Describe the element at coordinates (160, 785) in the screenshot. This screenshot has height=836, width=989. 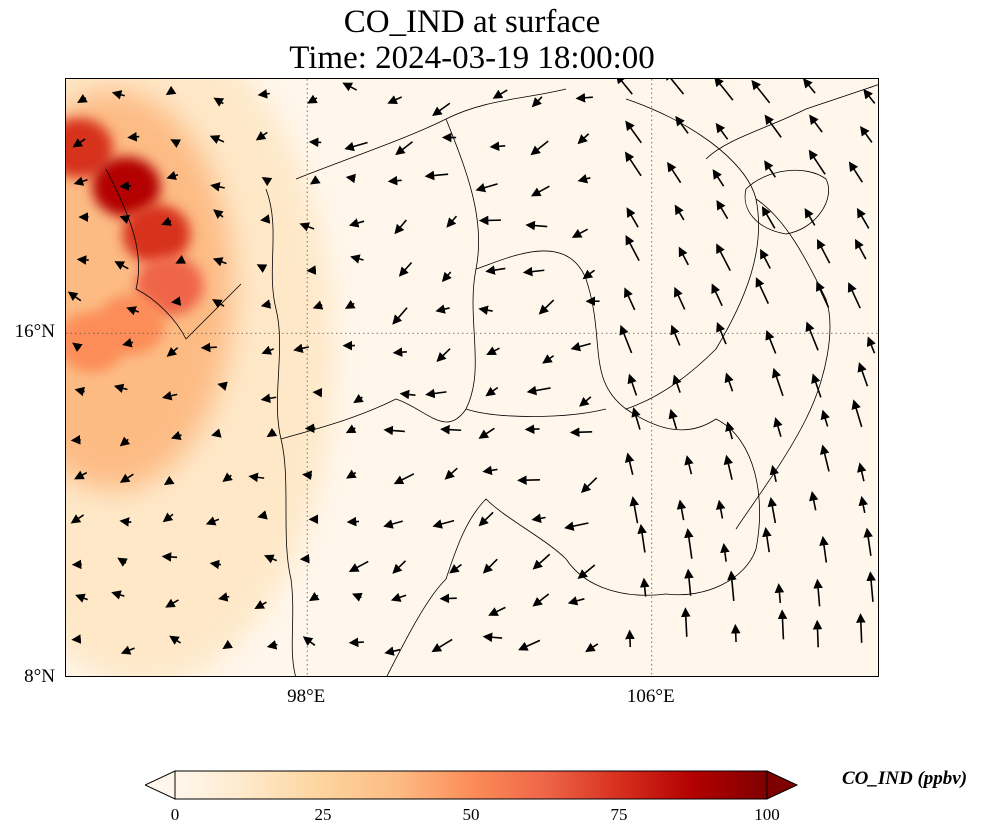
I see `colorbar-extend-min` at that location.